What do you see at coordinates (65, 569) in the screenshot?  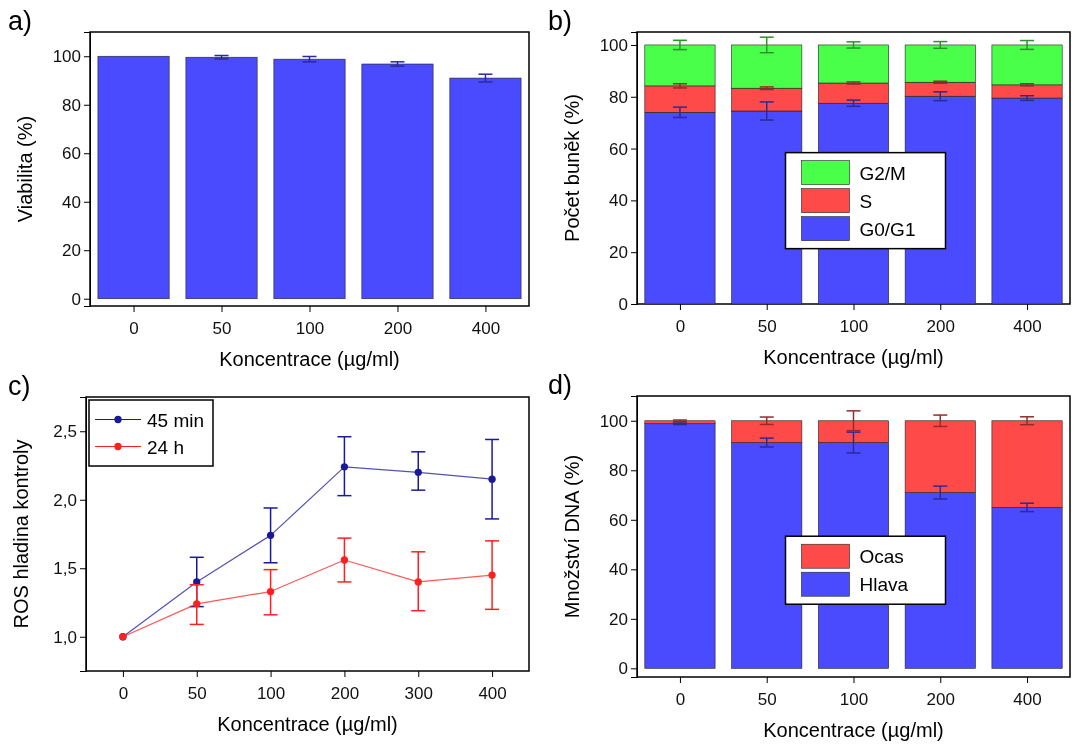 I see `y-tick-label: 1,5` at bounding box center [65, 569].